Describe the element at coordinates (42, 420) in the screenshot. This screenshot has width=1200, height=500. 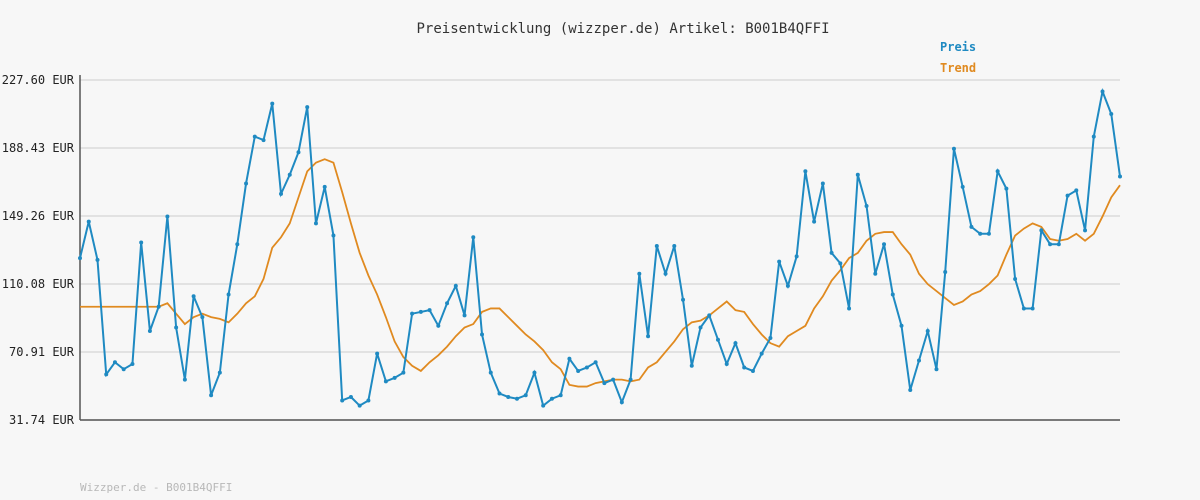
I see `y-tick-label: 31.74 EUR` at that location.